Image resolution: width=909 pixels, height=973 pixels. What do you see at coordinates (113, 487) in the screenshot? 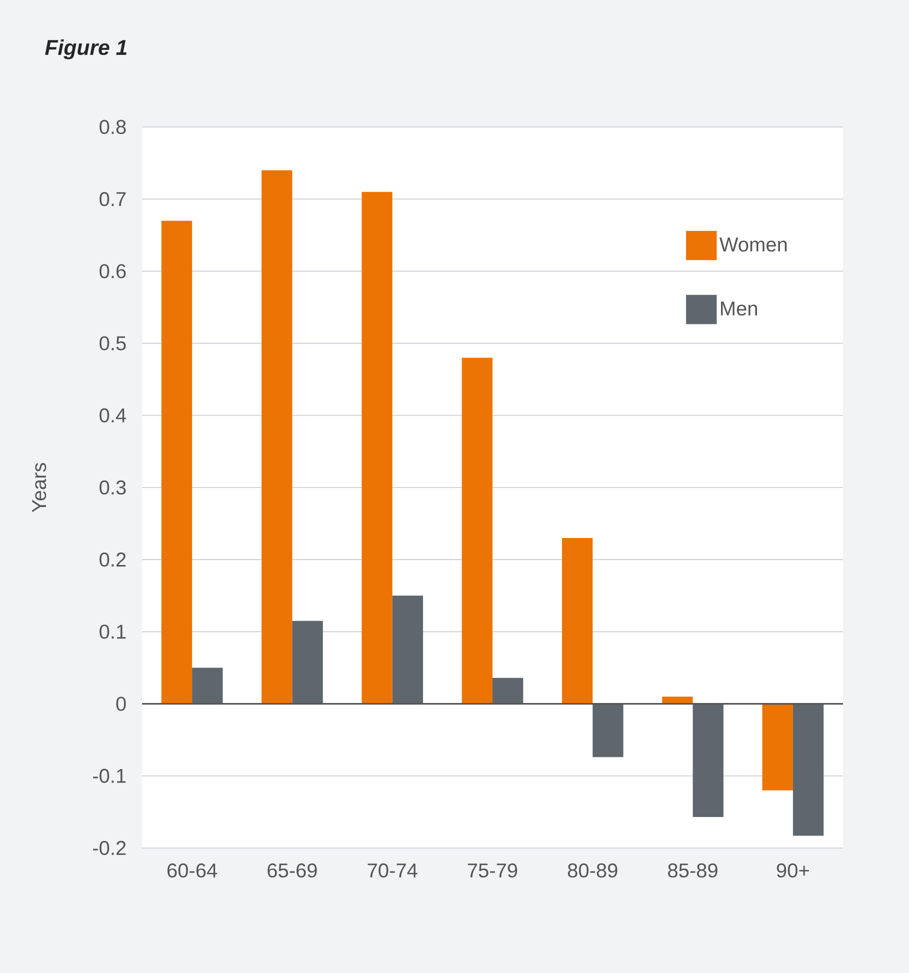
I see `y-tick-label: 0.3` at bounding box center [113, 487].